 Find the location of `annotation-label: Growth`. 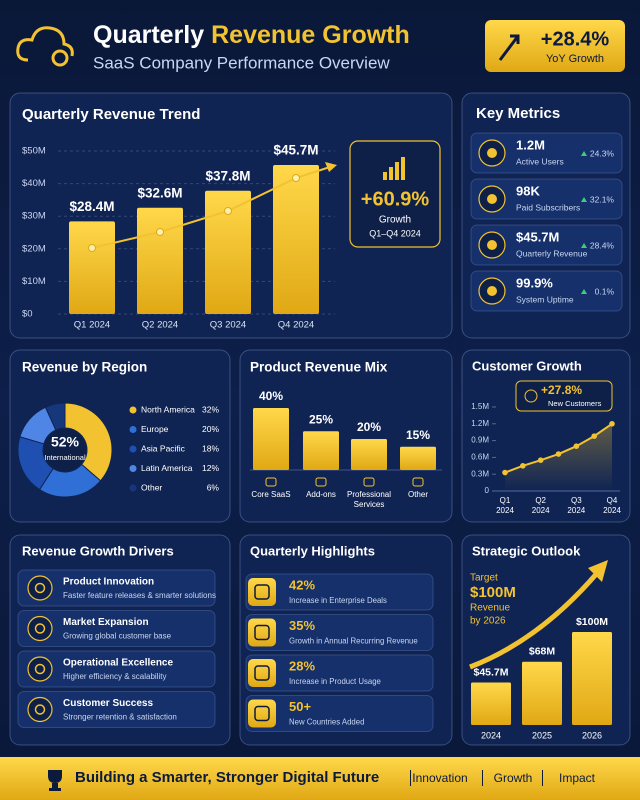

annotation-label: Growth is located at coordinates (395, 220).